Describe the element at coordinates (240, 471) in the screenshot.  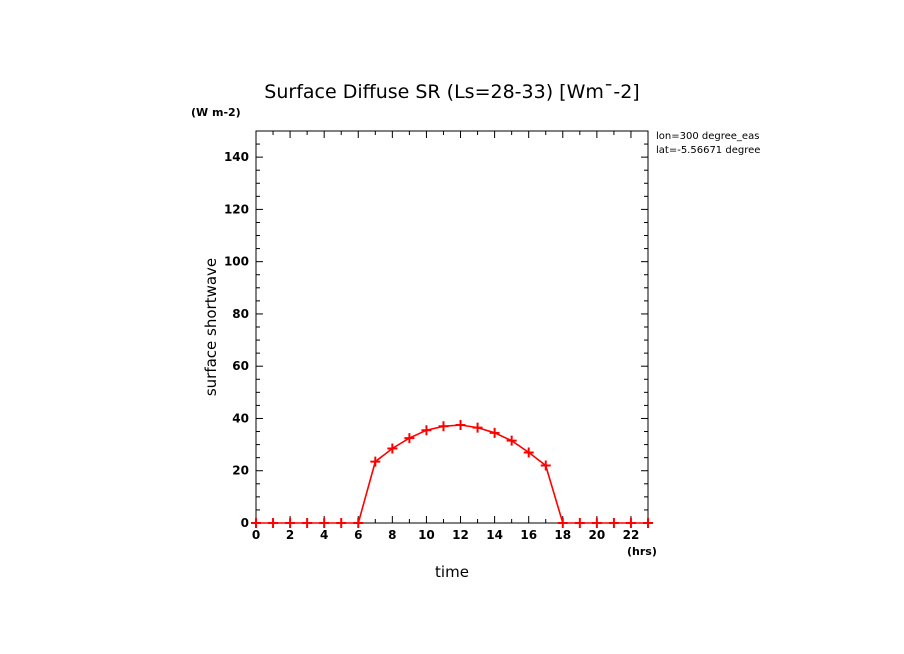
I see `y-tick-label: 20` at that location.